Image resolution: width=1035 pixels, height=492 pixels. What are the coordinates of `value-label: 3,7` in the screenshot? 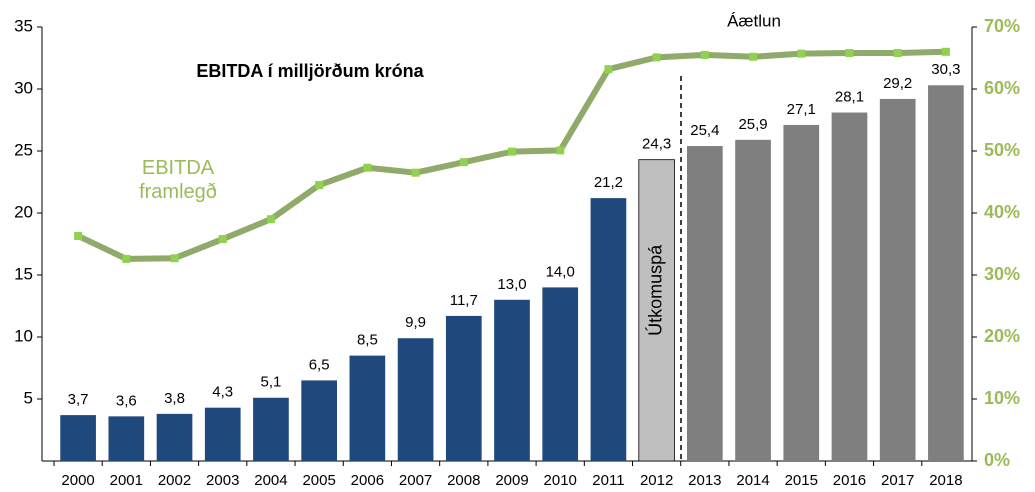 It's located at (78, 399).